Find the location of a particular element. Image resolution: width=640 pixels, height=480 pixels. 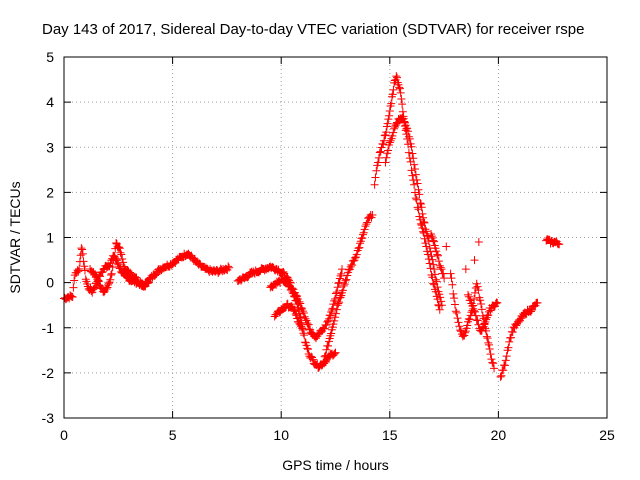

y-tick-label: 5 is located at coordinates (50, 57).